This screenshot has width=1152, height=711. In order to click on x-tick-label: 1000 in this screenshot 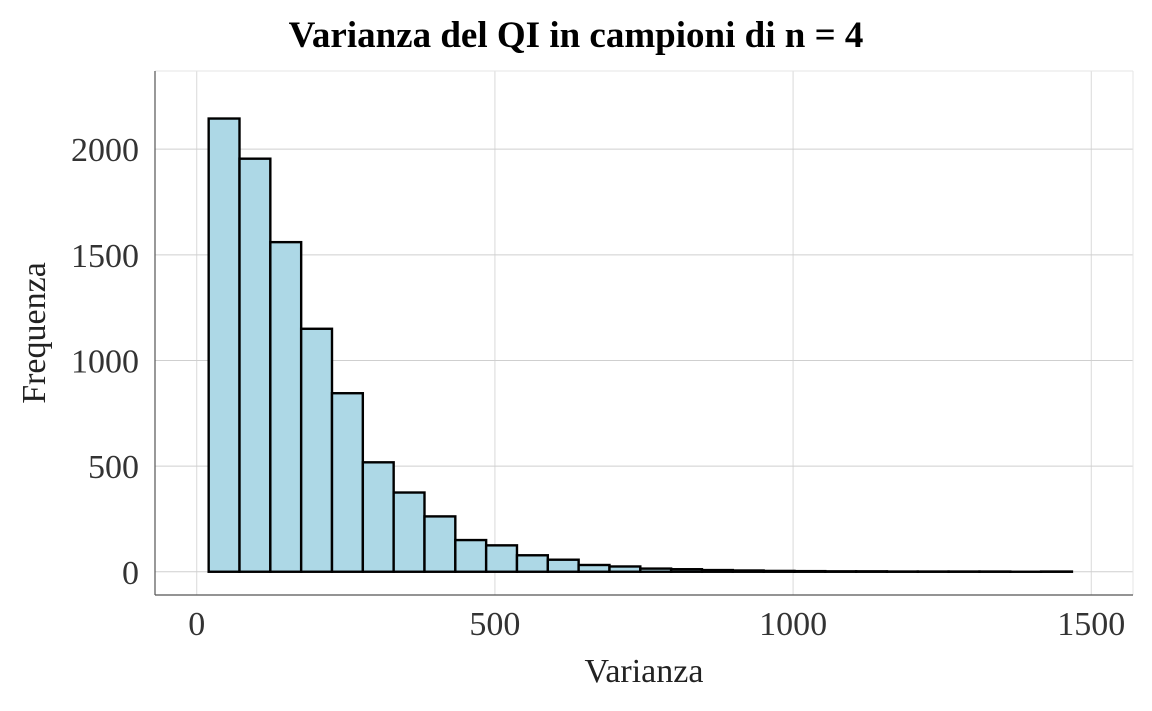, I will do `click(793, 624)`.